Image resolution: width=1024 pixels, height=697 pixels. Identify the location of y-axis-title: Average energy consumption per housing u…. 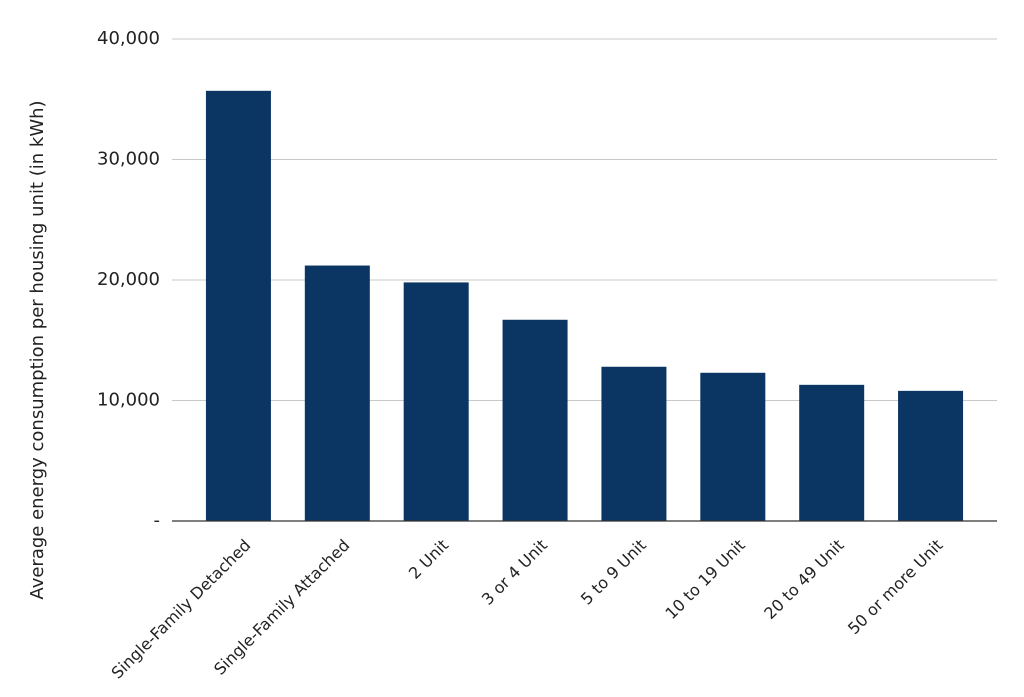
(37, 349).